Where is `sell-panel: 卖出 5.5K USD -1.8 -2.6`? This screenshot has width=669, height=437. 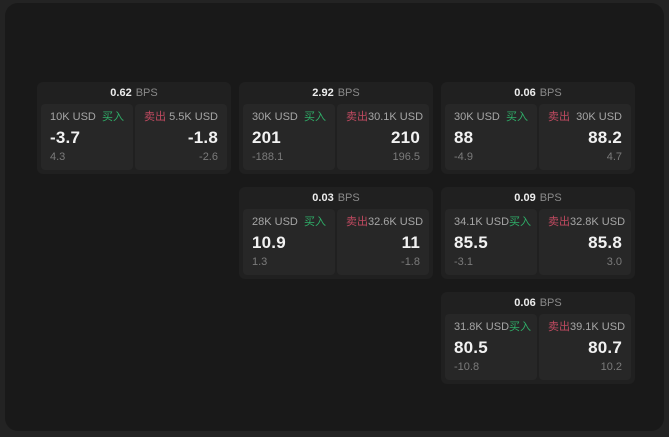 sell-panel: 卖出 5.5K USD -1.8 -2.6 is located at coordinates (181, 137).